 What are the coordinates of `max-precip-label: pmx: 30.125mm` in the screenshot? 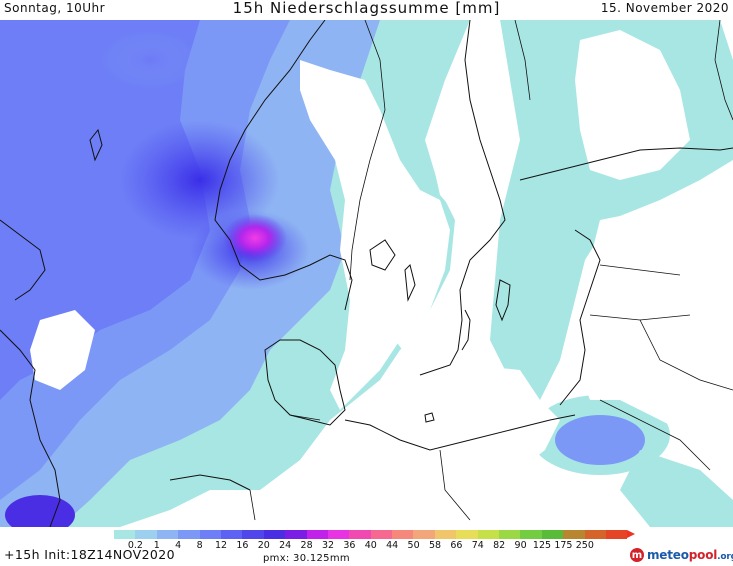 It's located at (306, 558).